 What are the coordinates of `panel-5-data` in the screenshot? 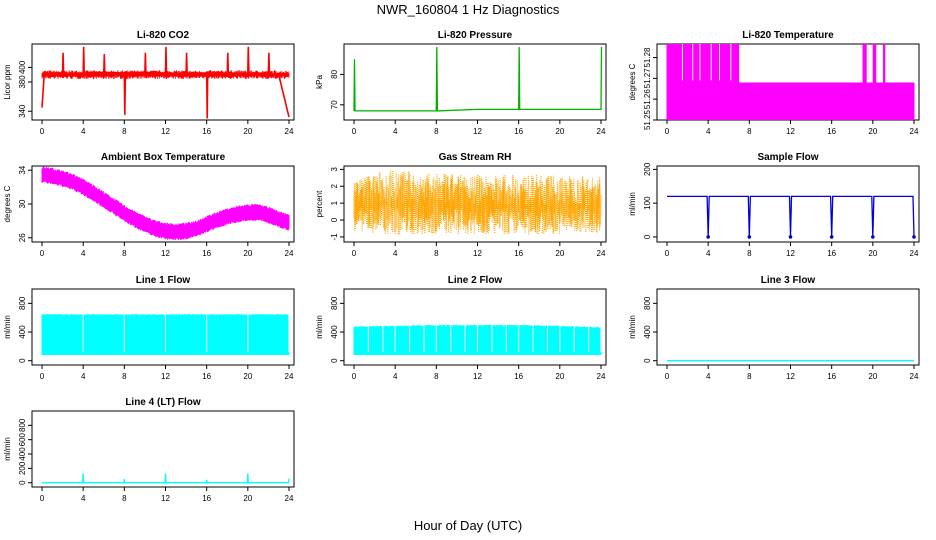 It's located at (477, 202).